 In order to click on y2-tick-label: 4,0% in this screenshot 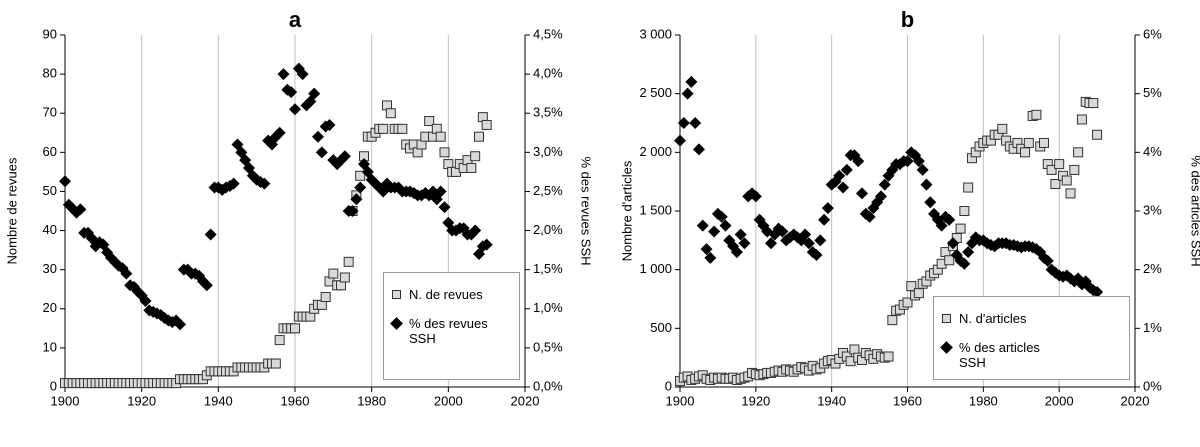, I will do `click(548, 73)`.